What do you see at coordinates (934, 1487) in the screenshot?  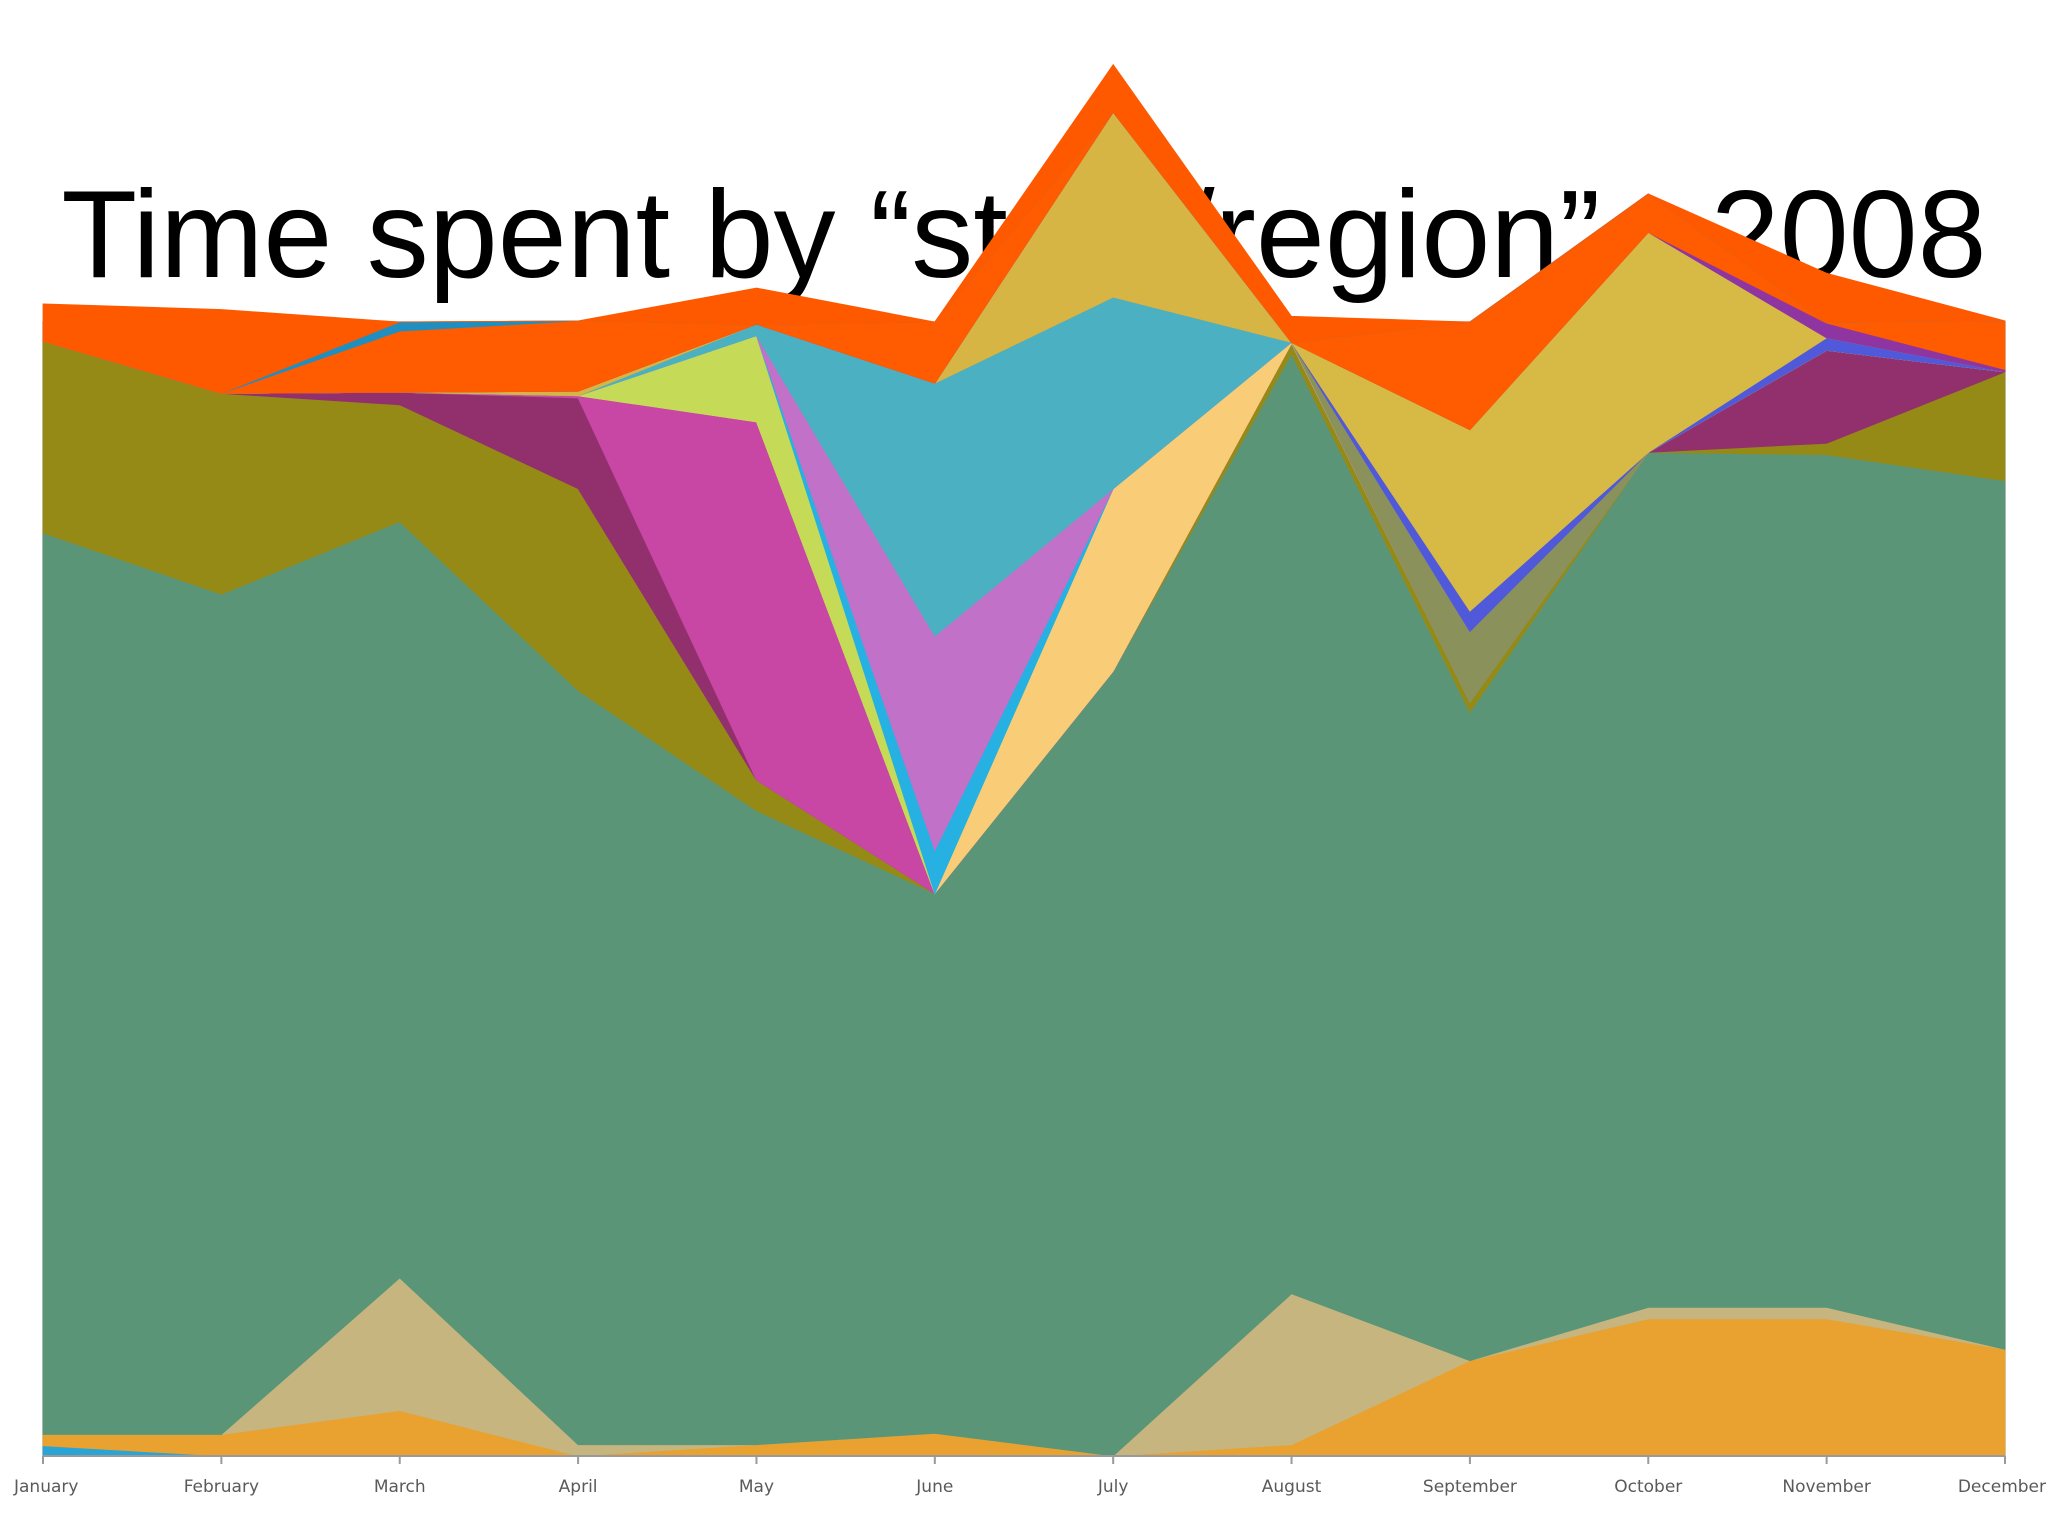 I see `x-tick-label: June` at bounding box center [934, 1487].